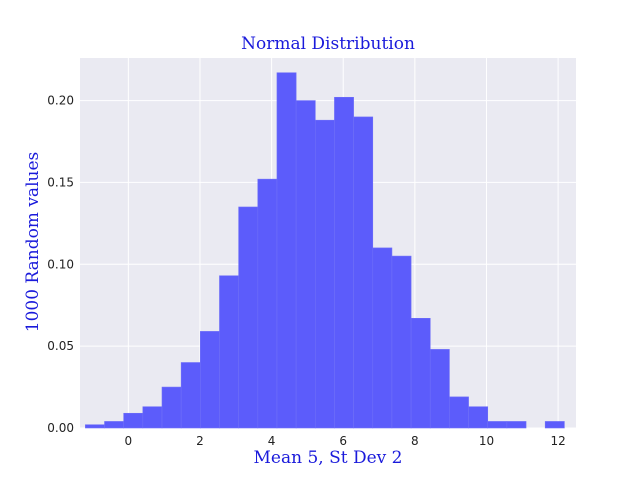  Describe the element at coordinates (328, 44) in the screenshot. I see `chart-title: Normal Distribution` at that location.